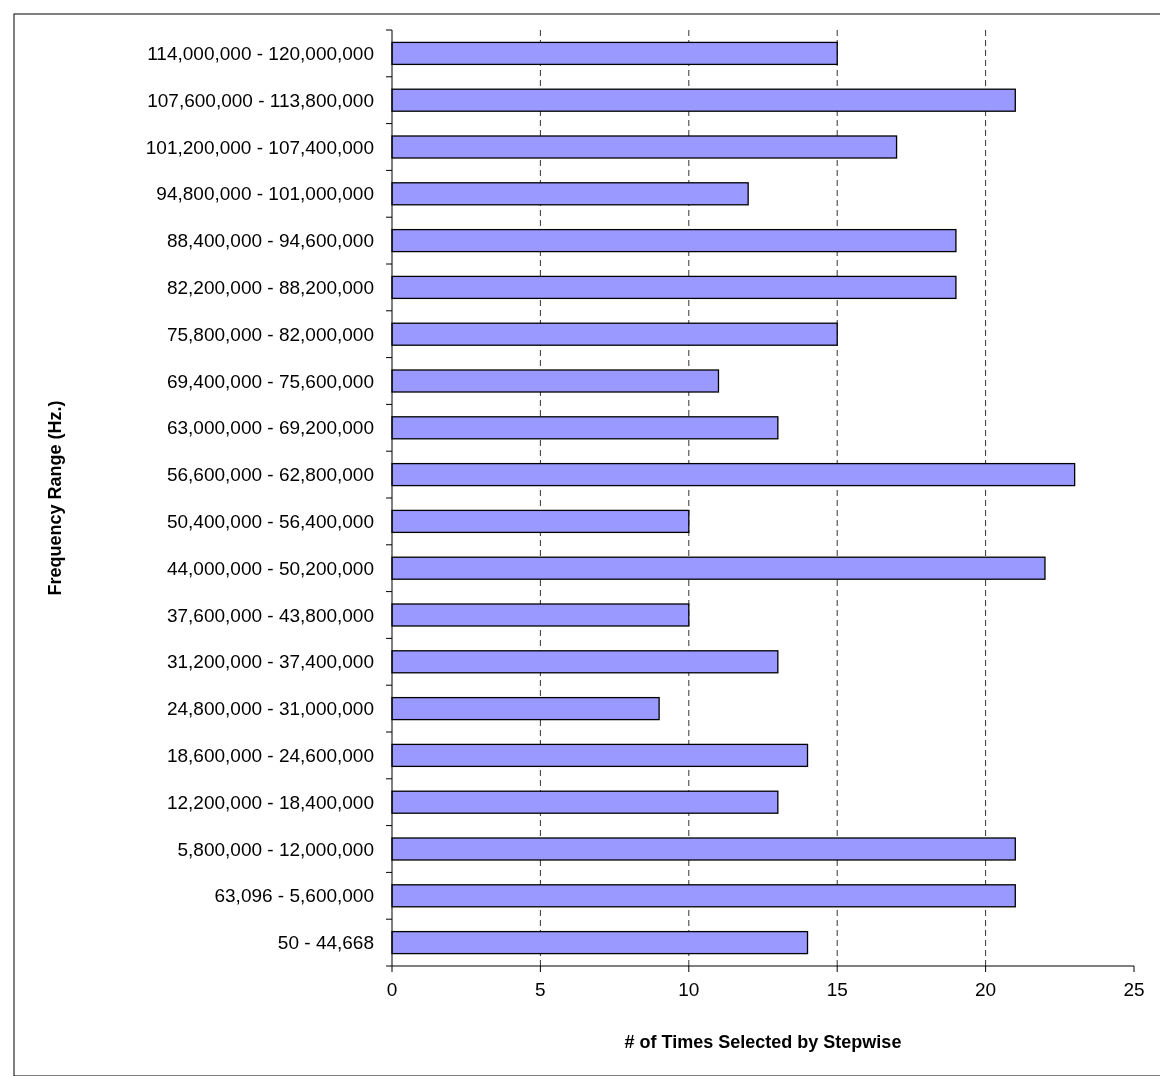 The height and width of the screenshot is (1076, 1160). I want to click on y-tick-label: 50 - 44,668, so click(325, 943).